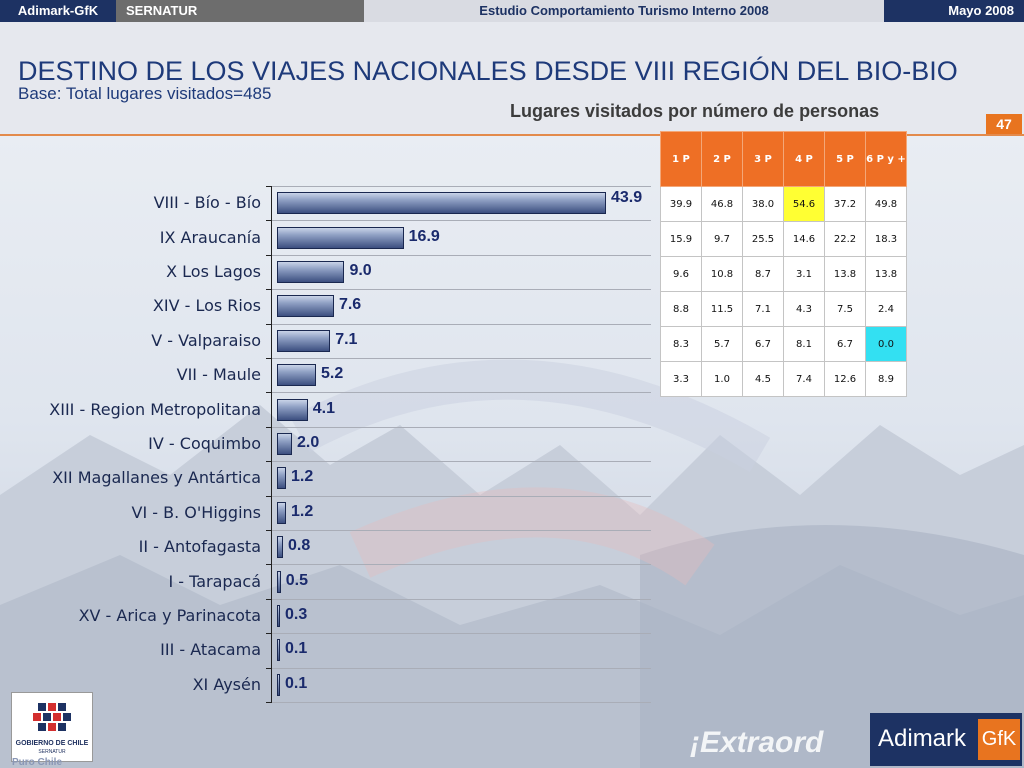 Image resolution: width=1024 pixels, height=768 pixels. What do you see at coordinates (763, 204) in the screenshot?
I see `table-cell: 38.0` at bounding box center [763, 204].